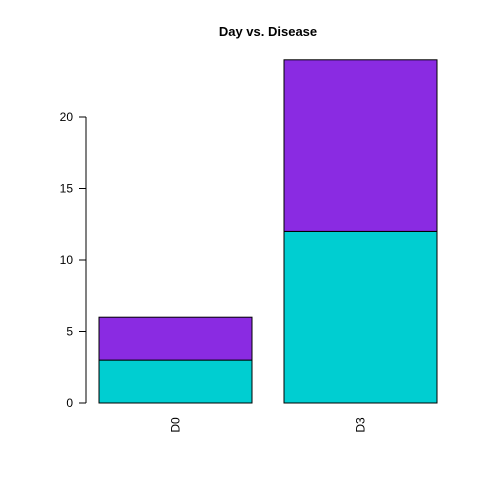 The height and width of the screenshot is (480, 480). Describe the element at coordinates (69, 332) in the screenshot. I see `y-tick-label: 5` at that location.